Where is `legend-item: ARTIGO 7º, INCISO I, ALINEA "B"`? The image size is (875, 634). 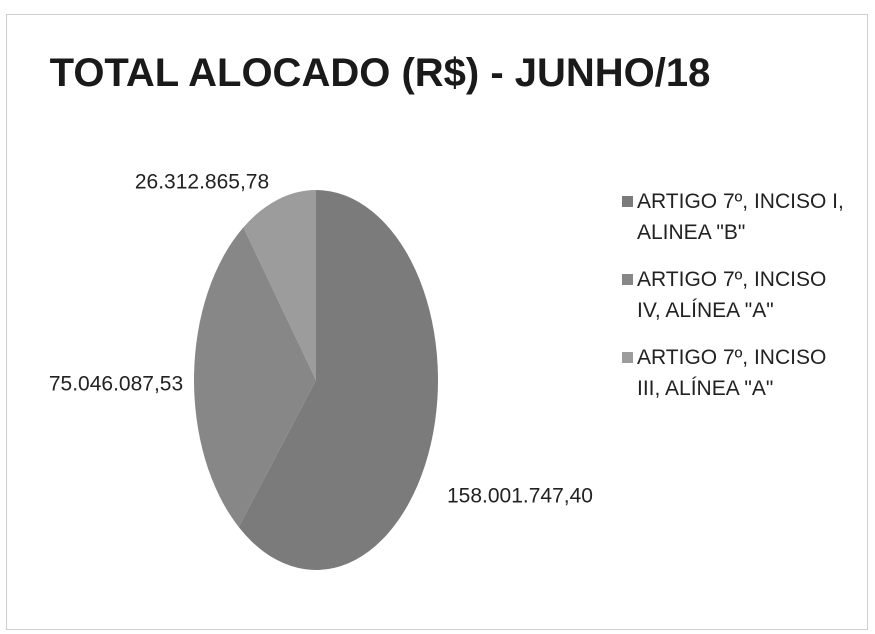
legend-item: ARTIGO 7º, INCISO I, ALINEA "B" is located at coordinates (742, 217).